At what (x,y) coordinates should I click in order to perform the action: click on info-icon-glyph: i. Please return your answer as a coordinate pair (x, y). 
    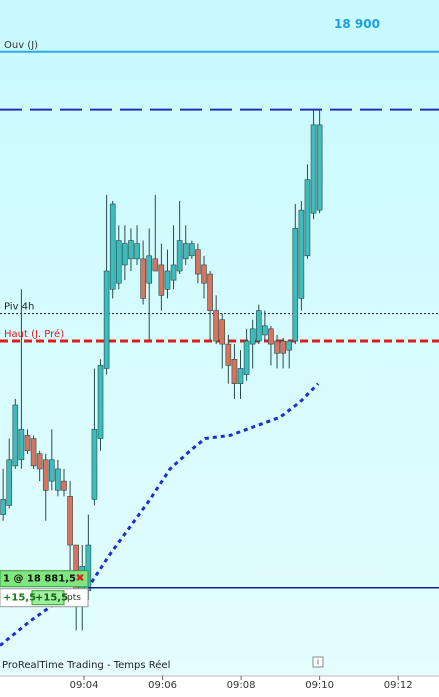
    Looking at the image, I should click on (318, 662).